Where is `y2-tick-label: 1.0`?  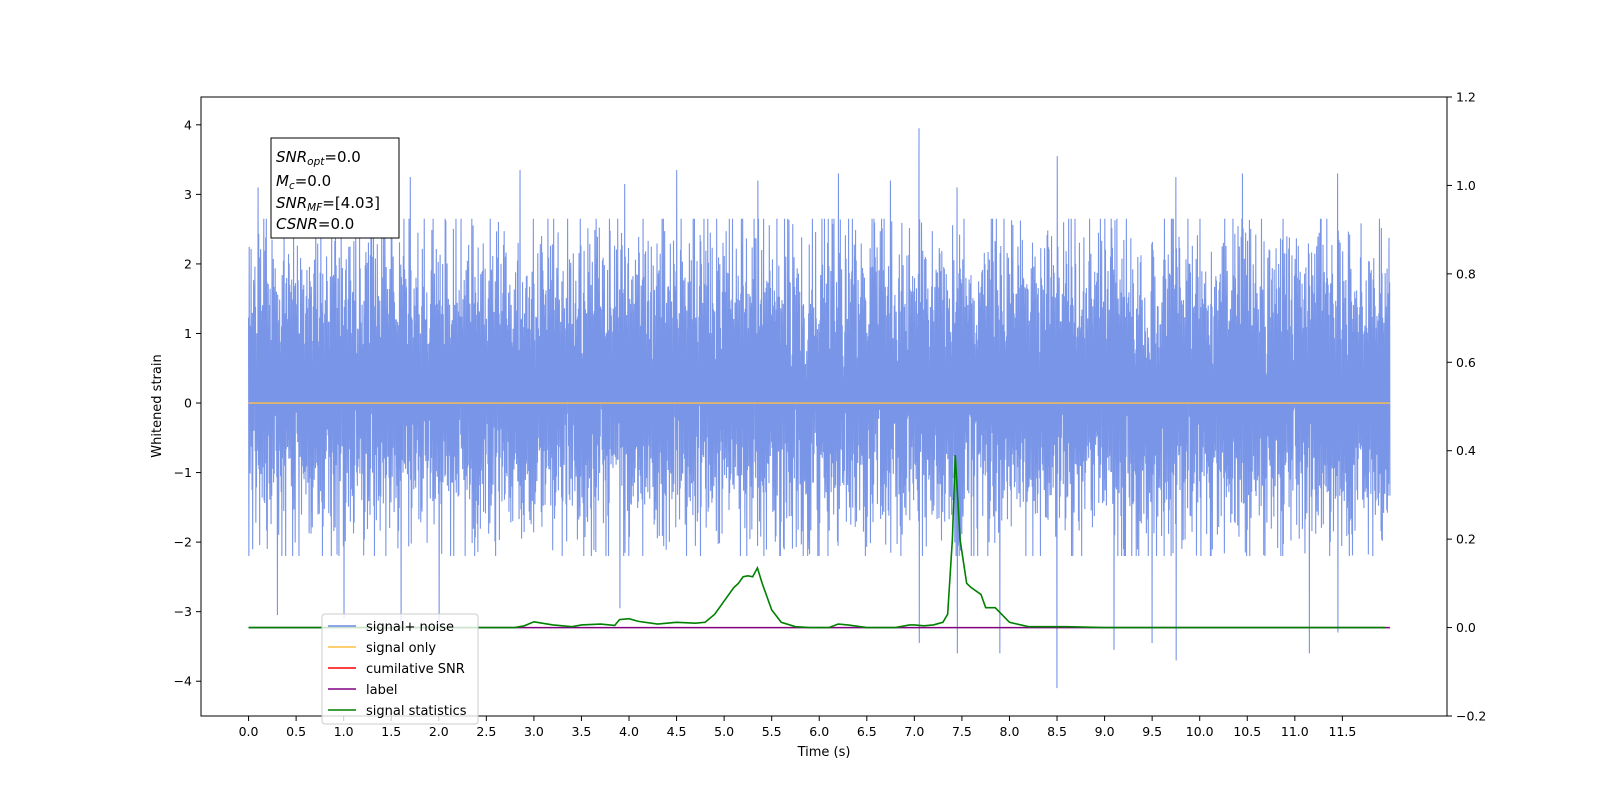 y2-tick-label: 1.0 is located at coordinates (1466, 185).